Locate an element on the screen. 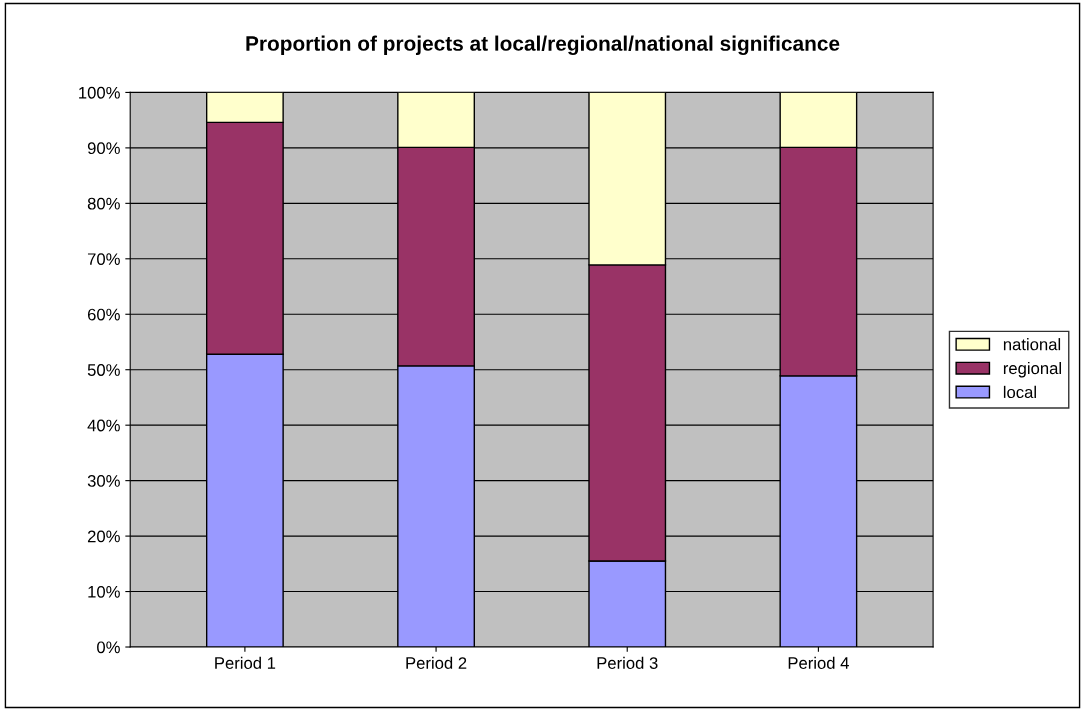 This screenshot has width=1085, height=711. x-tick-label: Period 2 is located at coordinates (436, 662).